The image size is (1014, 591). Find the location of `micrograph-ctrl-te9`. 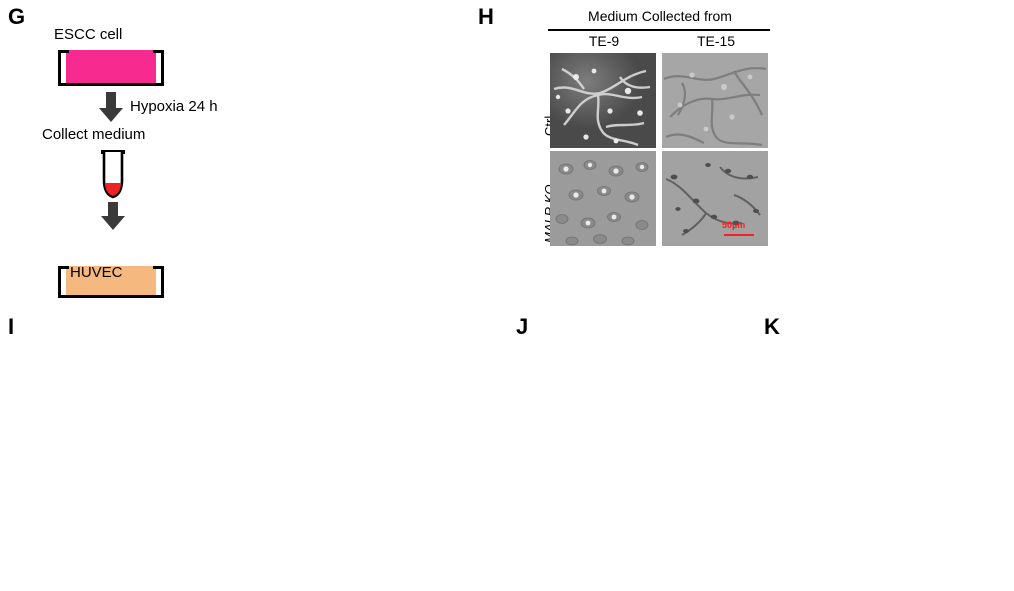

micrograph-ctrl-te9 is located at coordinates (603, 100).